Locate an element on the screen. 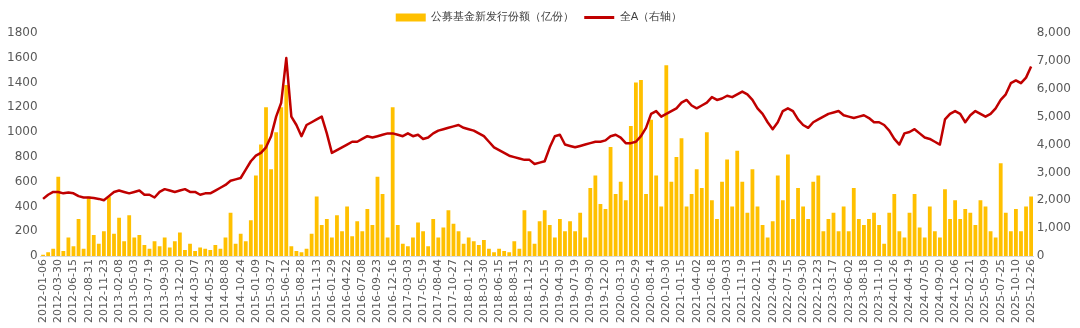 This screenshot has width=1080, height=328. x-tick-label: 2022-02-11 is located at coordinates (757, 291).